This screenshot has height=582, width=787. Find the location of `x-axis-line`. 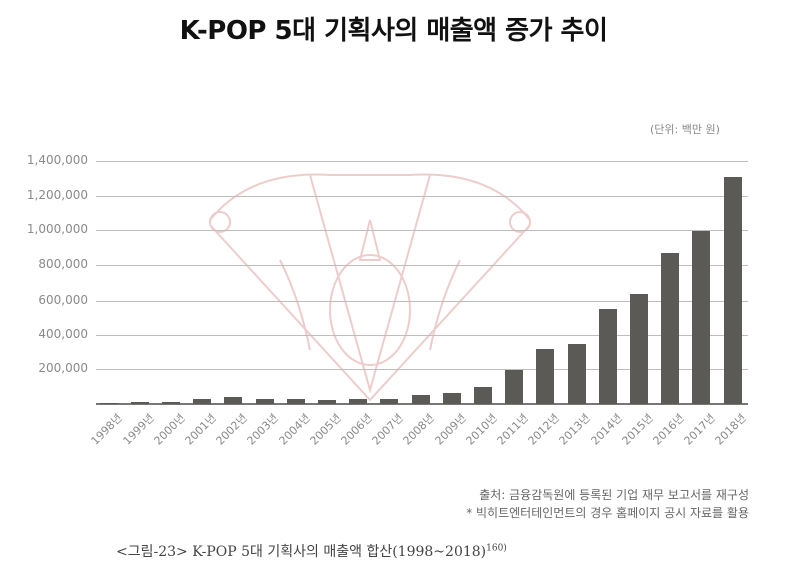

x-axis-line is located at coordinates (422, 404).